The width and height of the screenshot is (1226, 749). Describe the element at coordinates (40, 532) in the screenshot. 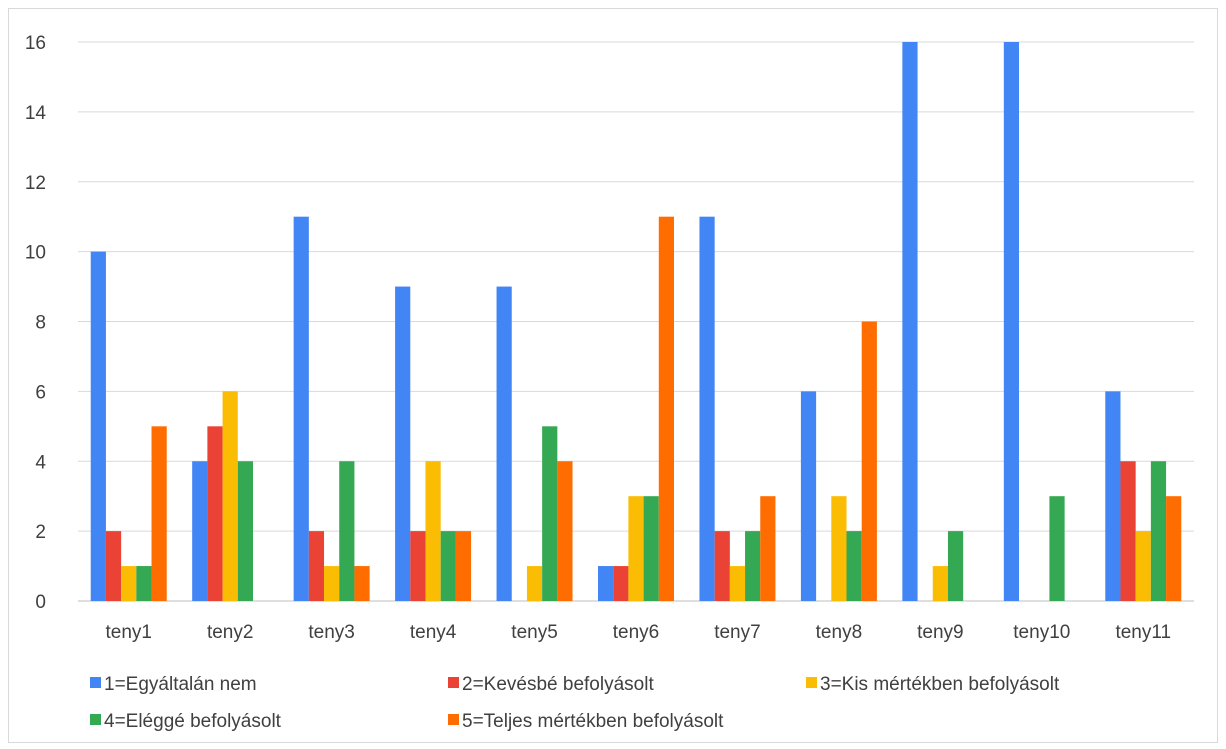

I see `y-tick-label: 2` at that location.